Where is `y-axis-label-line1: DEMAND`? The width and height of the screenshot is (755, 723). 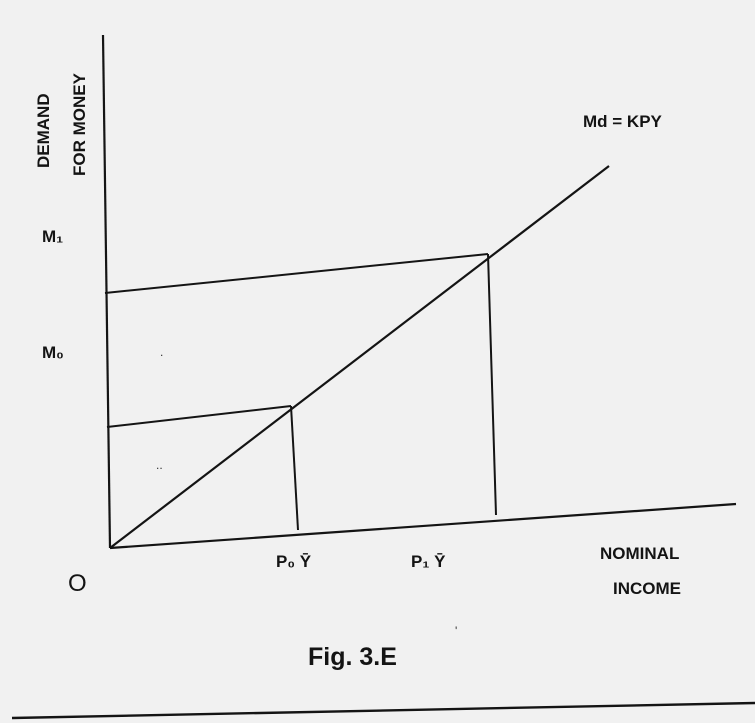 y-axis-label-line1: DEMAND is located at coordinates (43, 130).